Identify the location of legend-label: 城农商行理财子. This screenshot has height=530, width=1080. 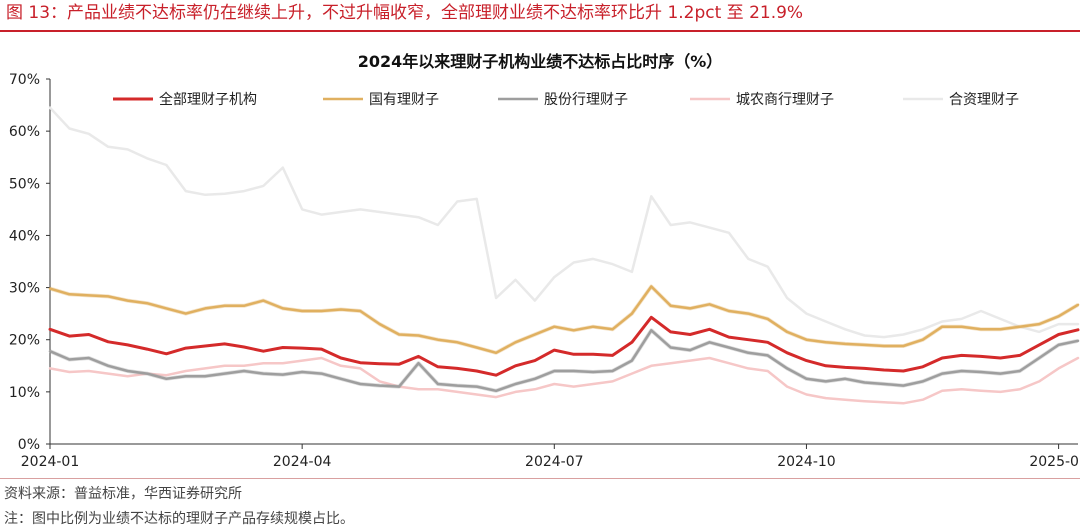
(785, 100).